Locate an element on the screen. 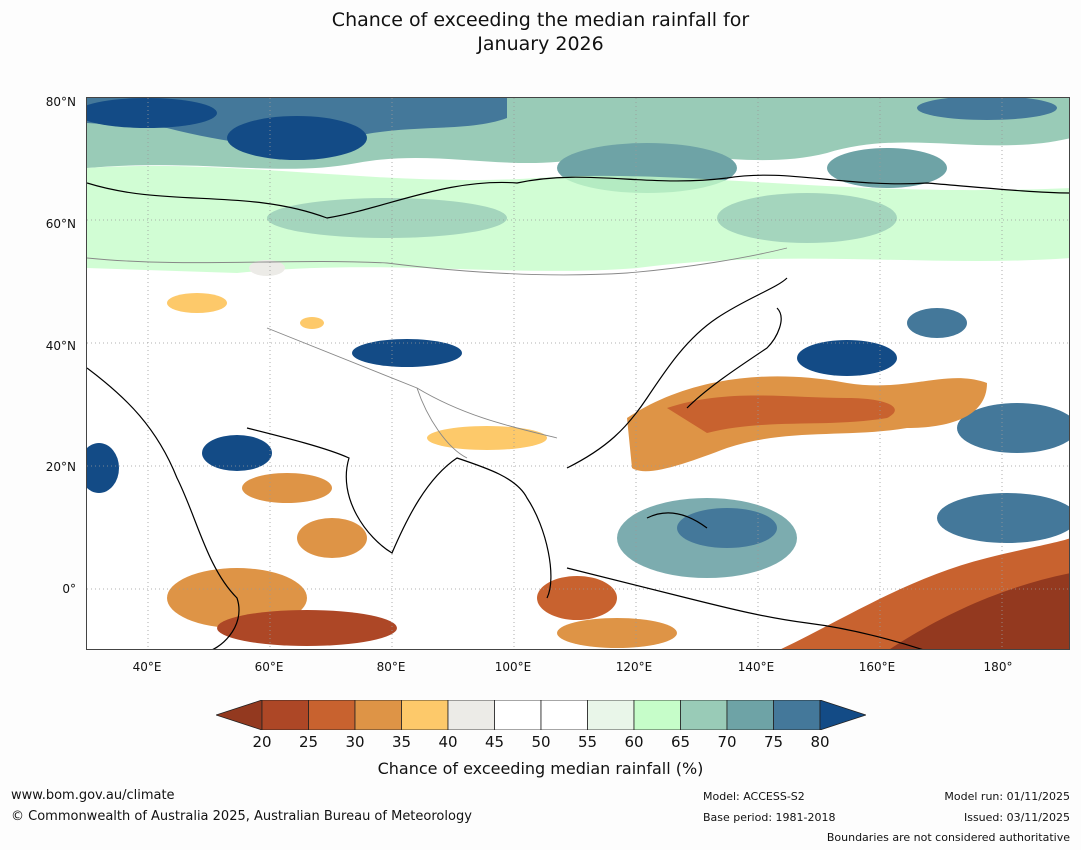  colorbar is located at coordinates (541, 715).